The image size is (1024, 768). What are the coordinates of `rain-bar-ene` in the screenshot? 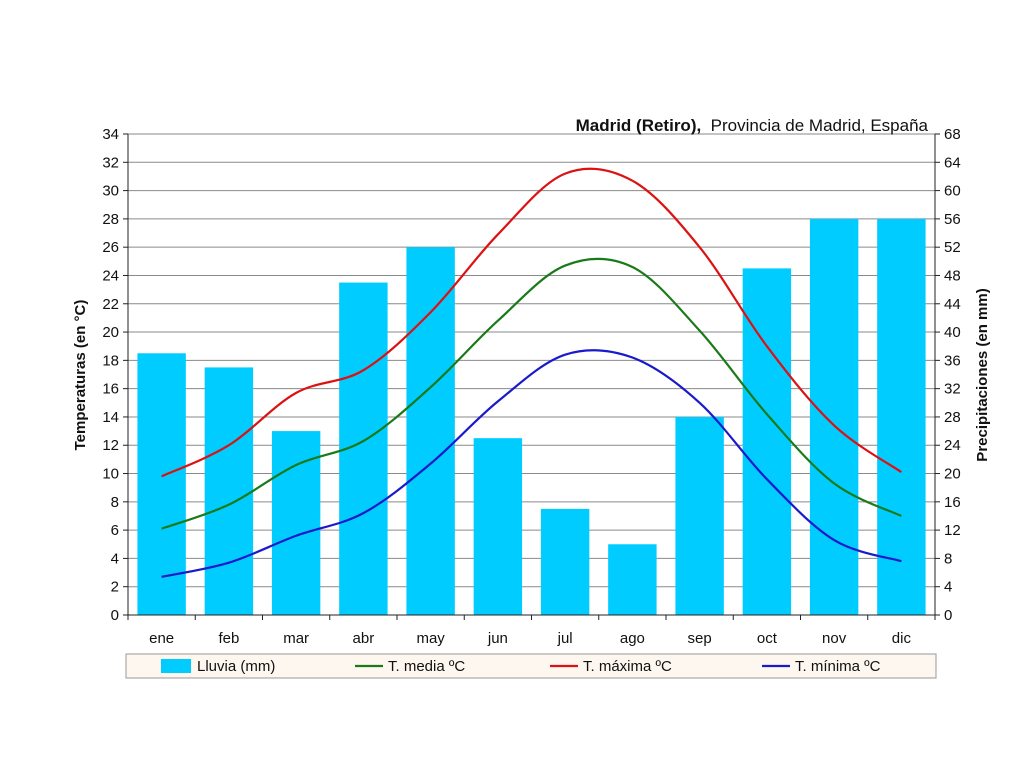 It's located at (161, 484).